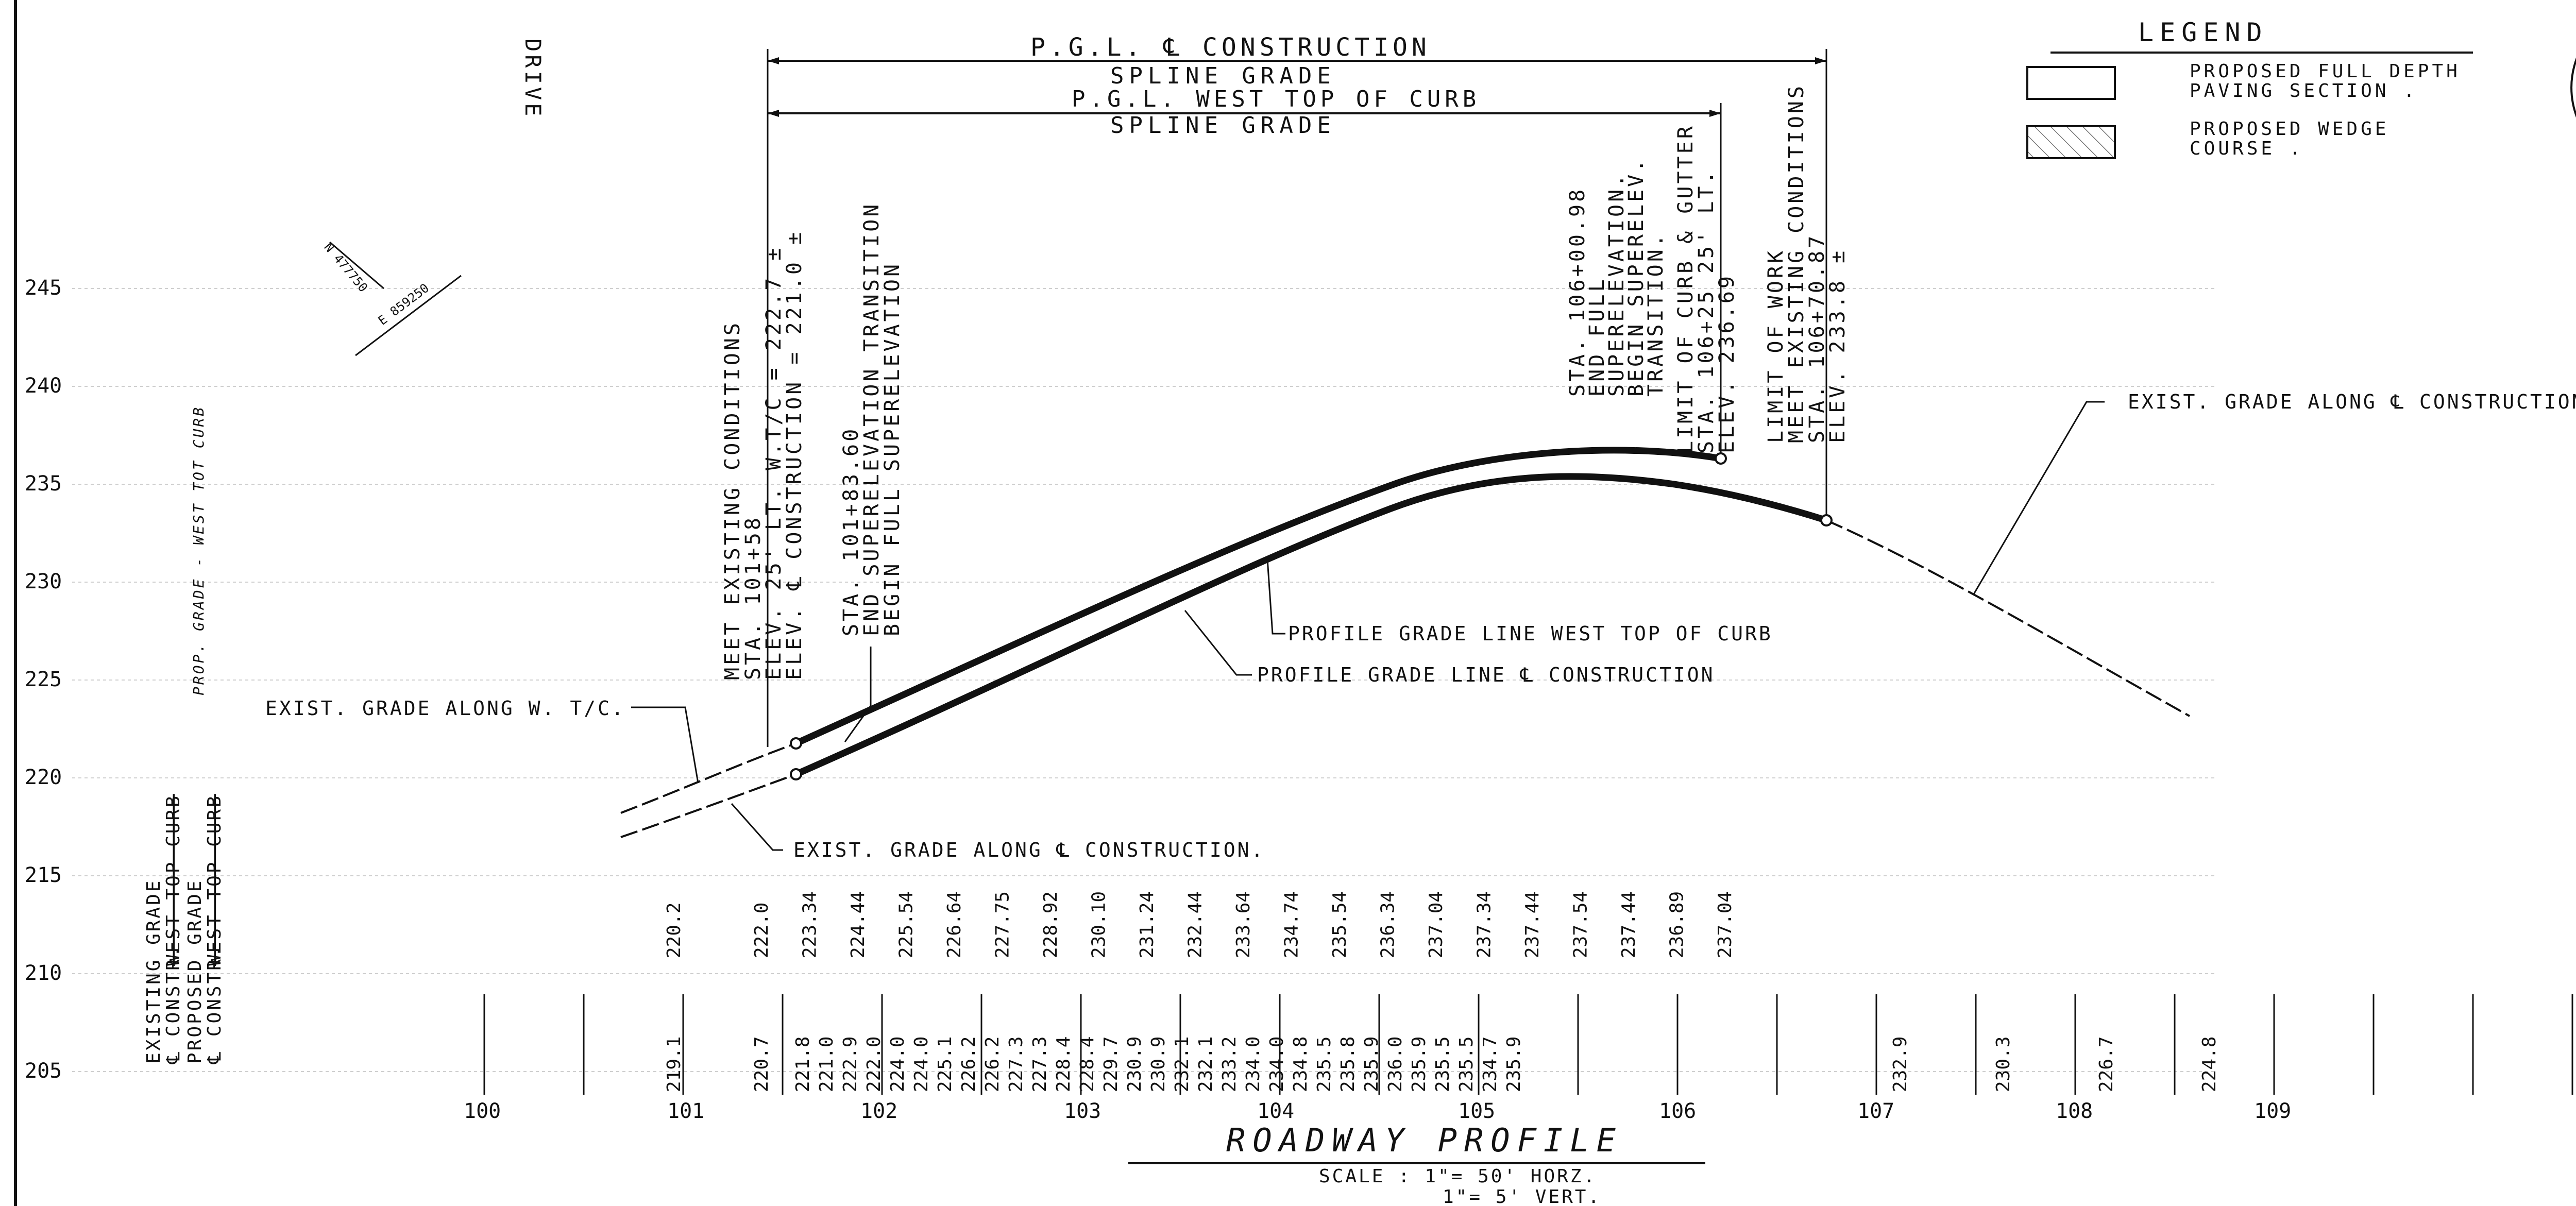 The width and height of the screenshot is (2576, 1206). What do you see at coordinates (858, 924) in the screenshot?
I see `proposed-grade-value: 224.44` at bounding box center [858, 924].